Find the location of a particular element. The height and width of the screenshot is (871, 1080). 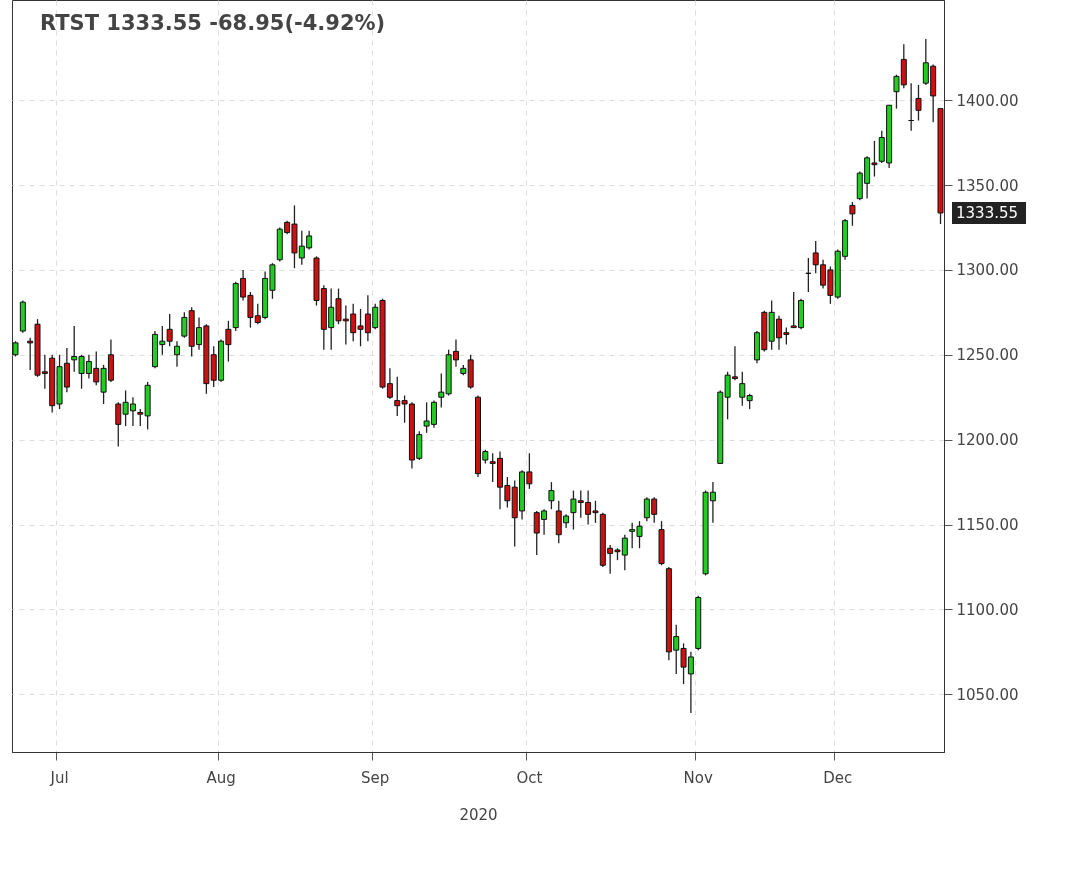

y-tick-label: 1150.00 is located at coordinates (987, 525).